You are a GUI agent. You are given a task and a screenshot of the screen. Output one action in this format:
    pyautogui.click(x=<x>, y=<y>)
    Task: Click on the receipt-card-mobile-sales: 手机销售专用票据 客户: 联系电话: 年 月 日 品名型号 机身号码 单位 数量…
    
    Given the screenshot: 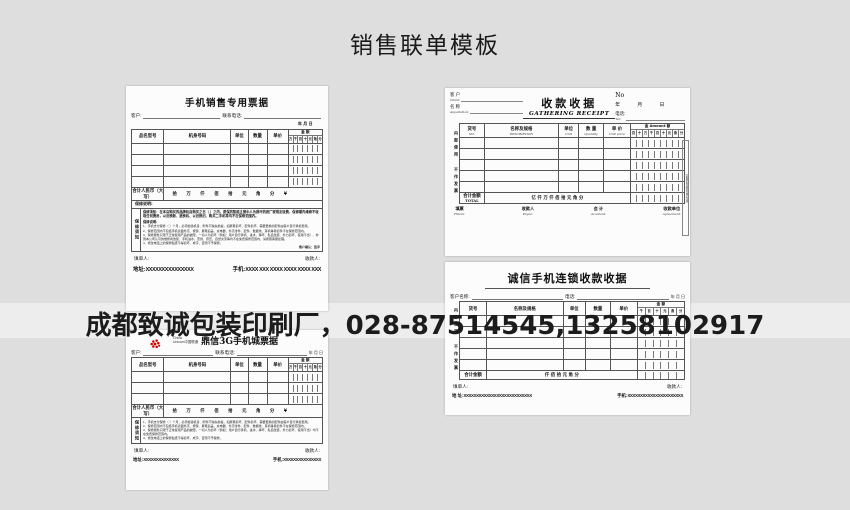 What is the action you would take?
    pyautogui.click(x=227, y=198)
    